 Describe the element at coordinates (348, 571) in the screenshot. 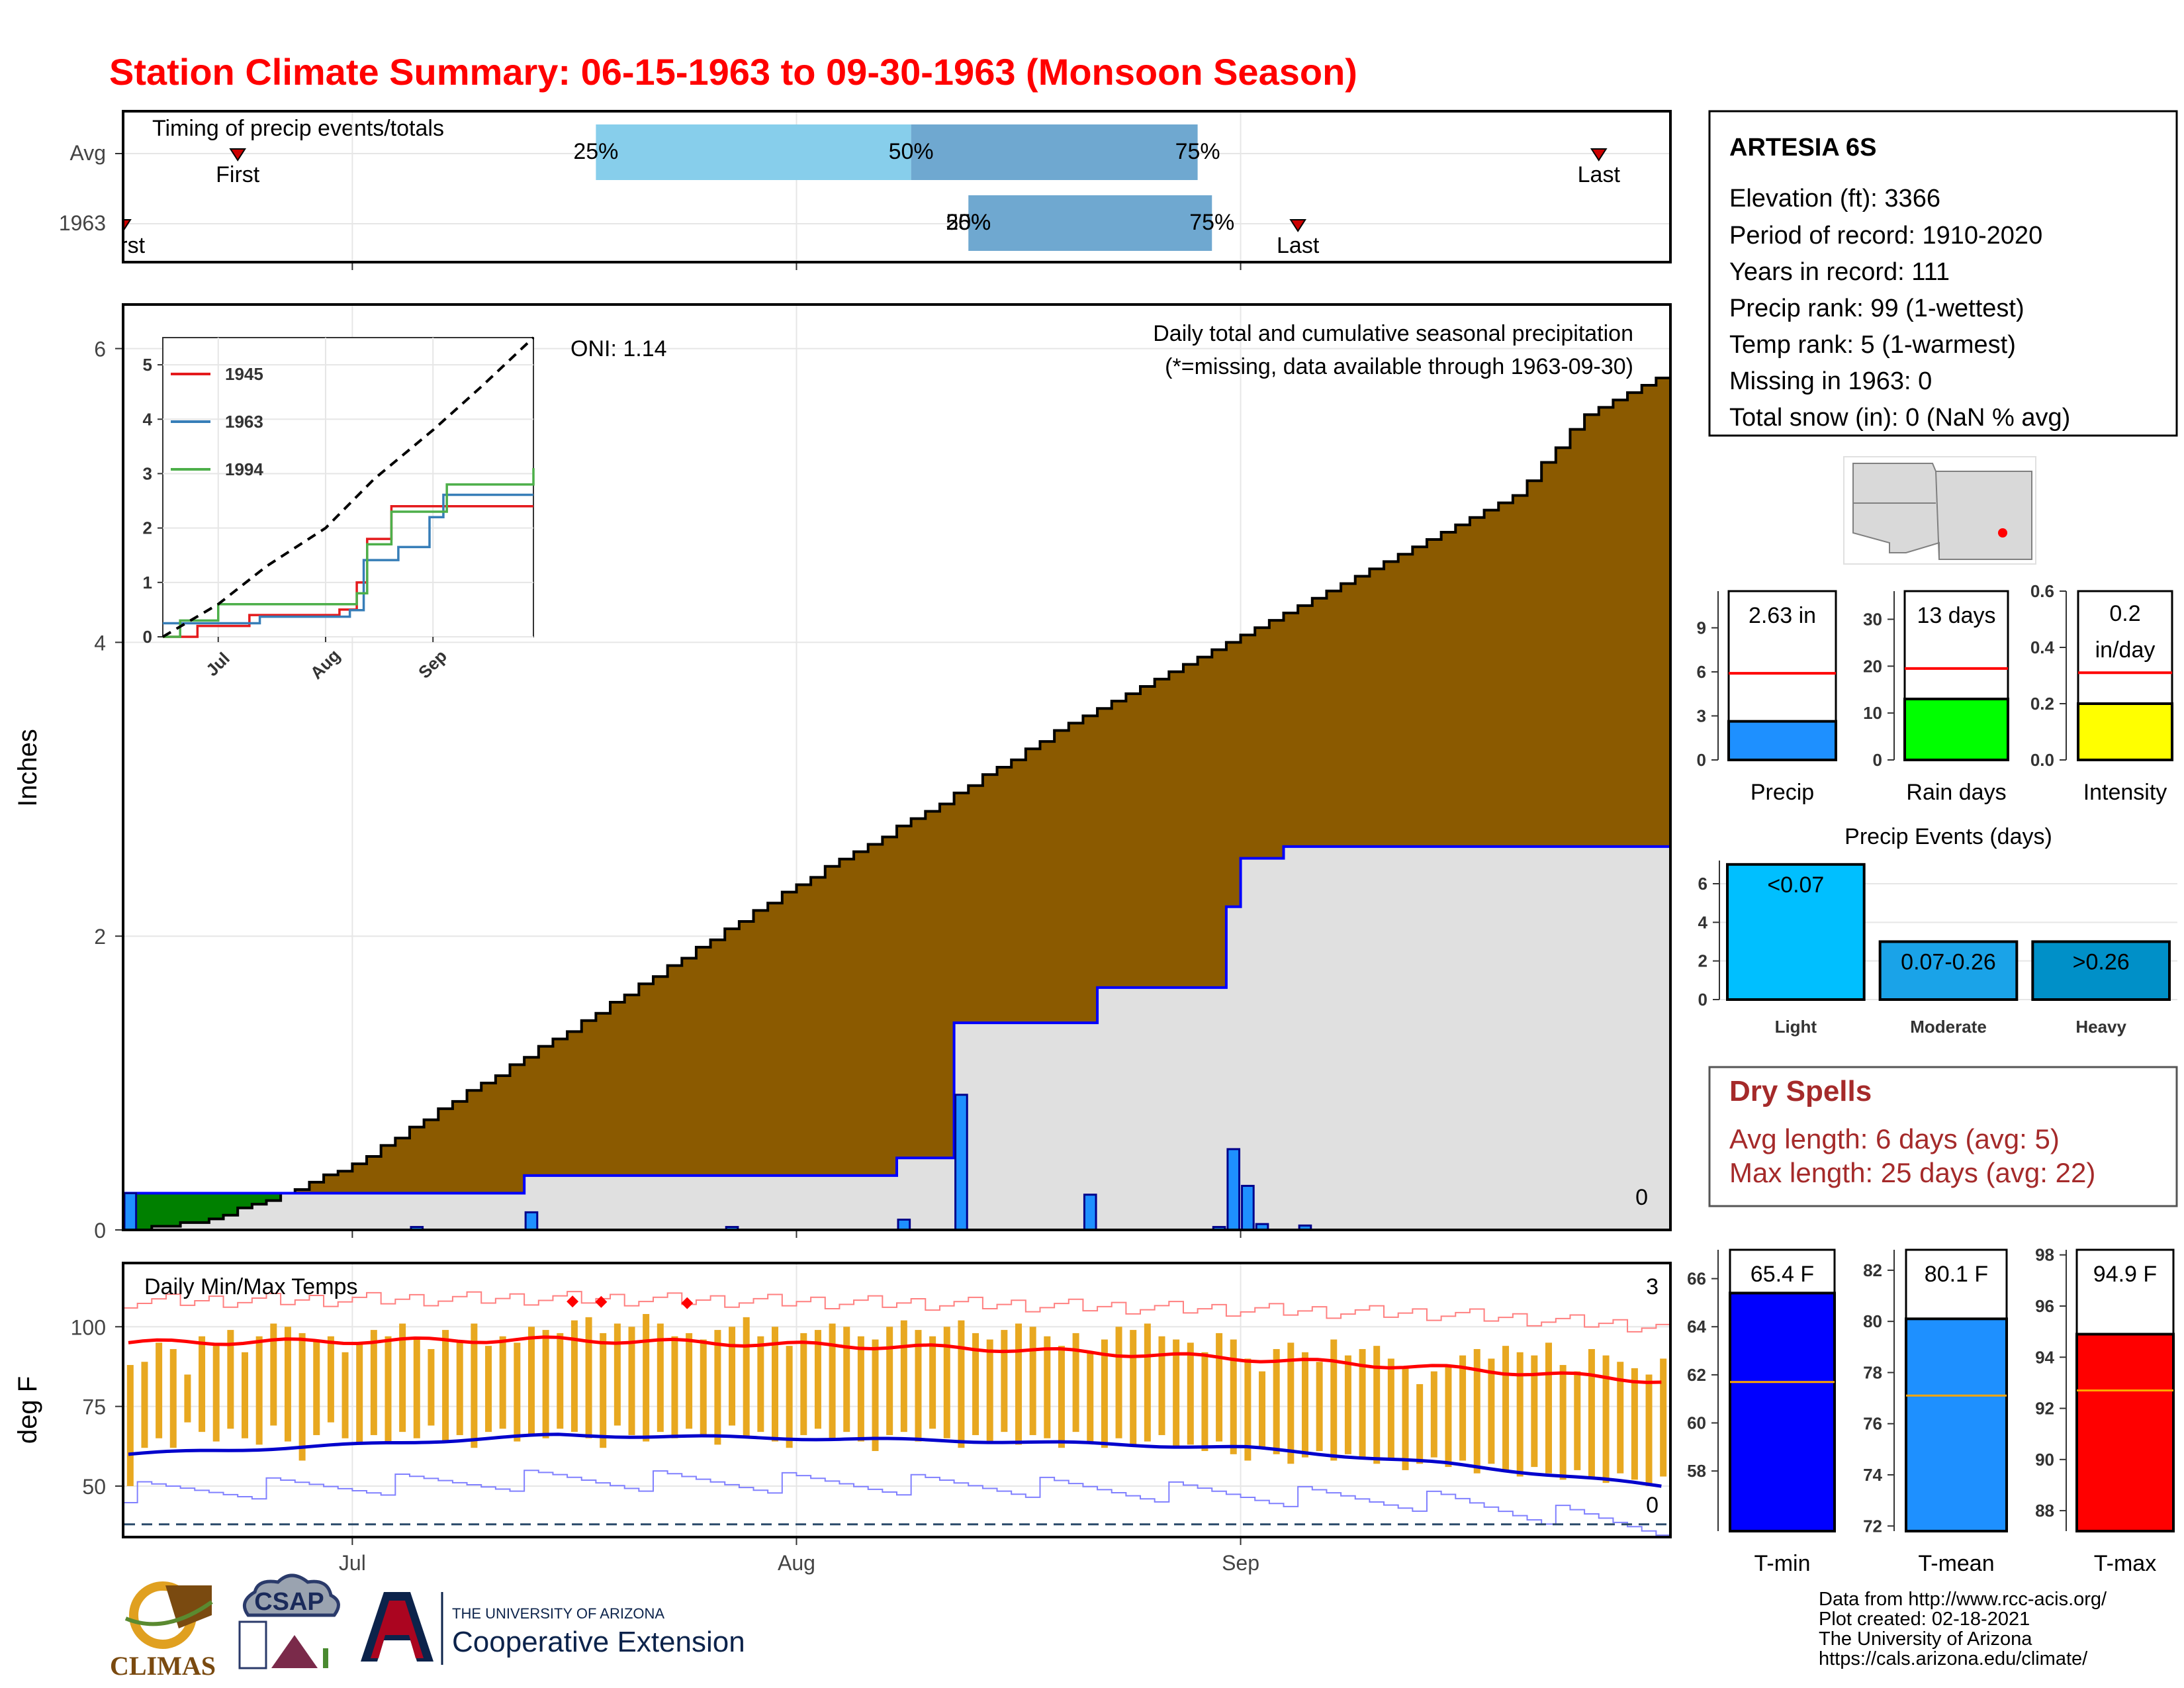

I see `inset-series-1945` at that location.